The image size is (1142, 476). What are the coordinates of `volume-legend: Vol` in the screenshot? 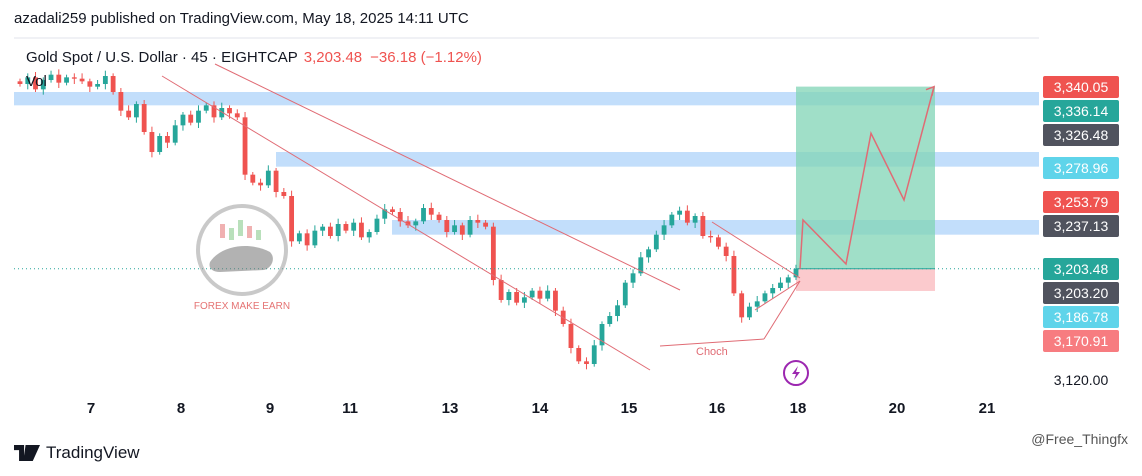 It's located at (36, 81).